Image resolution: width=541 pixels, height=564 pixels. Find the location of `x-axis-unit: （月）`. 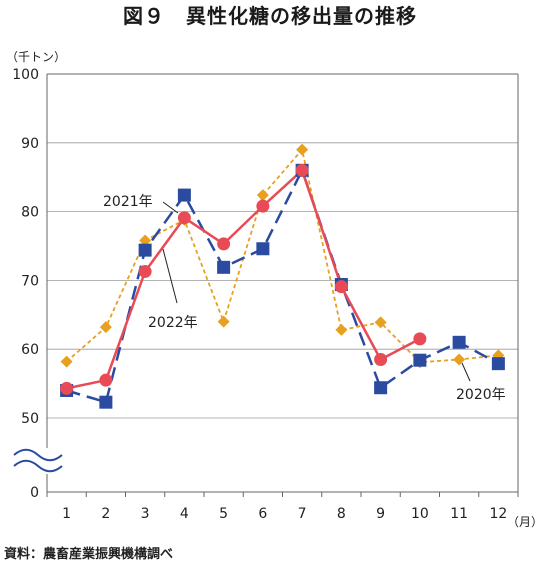

x-axis-unit: （月） is located at coordinates (524, 522).